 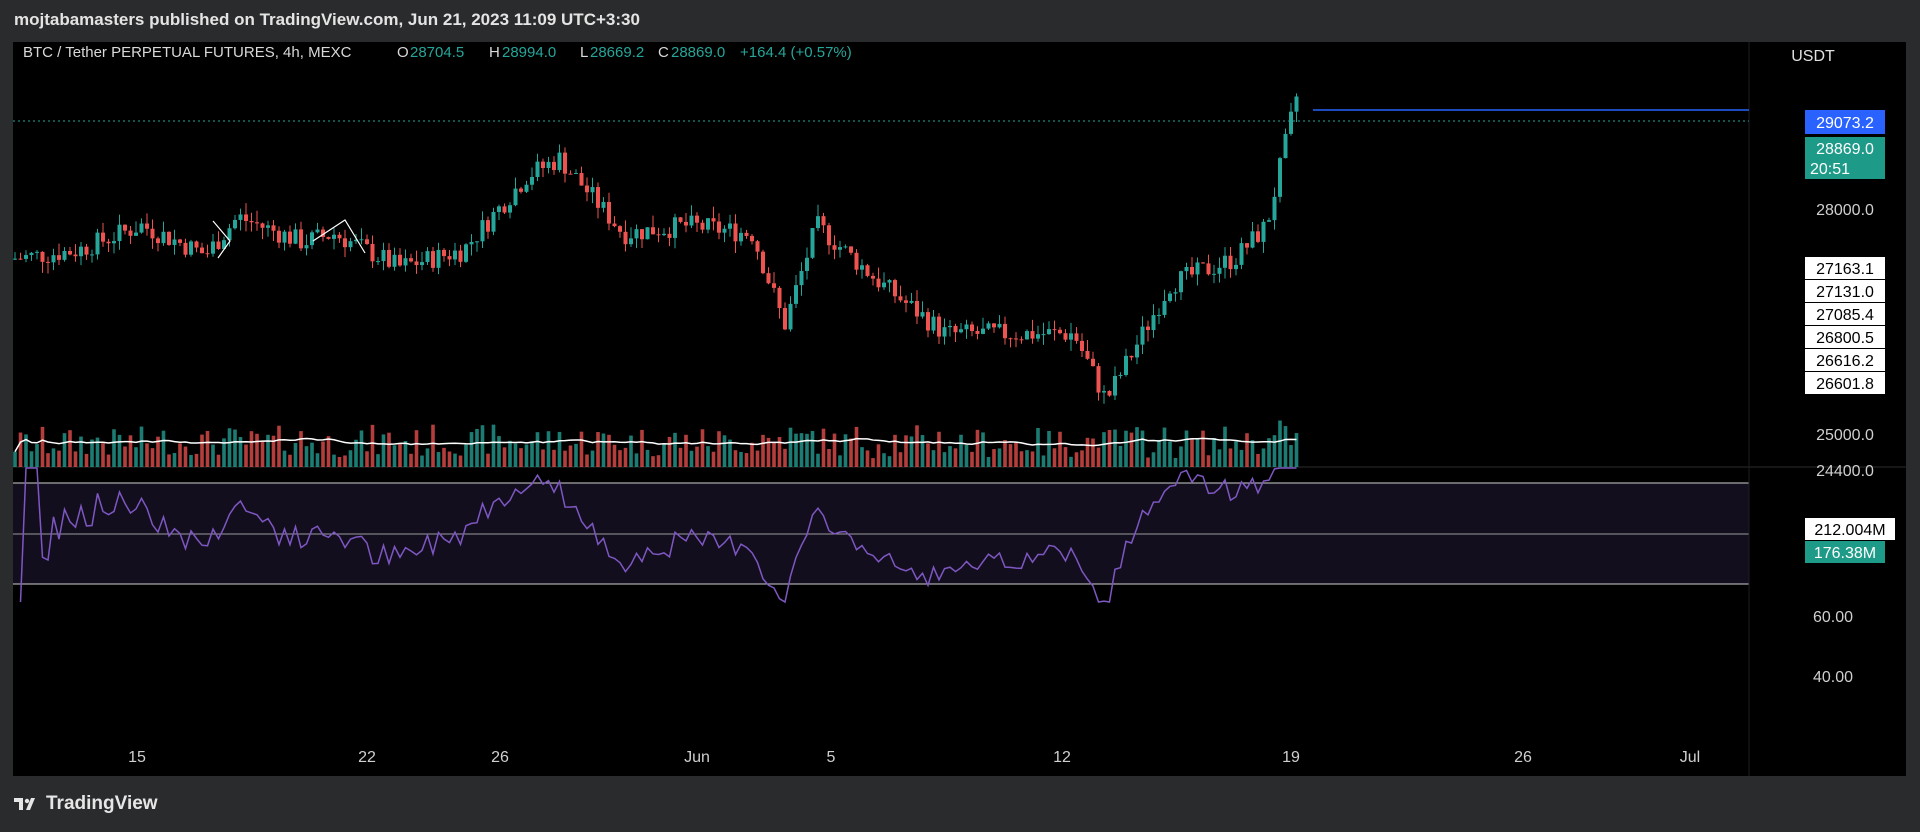 I want to click on rsi-line, so click(x=658, y=535).